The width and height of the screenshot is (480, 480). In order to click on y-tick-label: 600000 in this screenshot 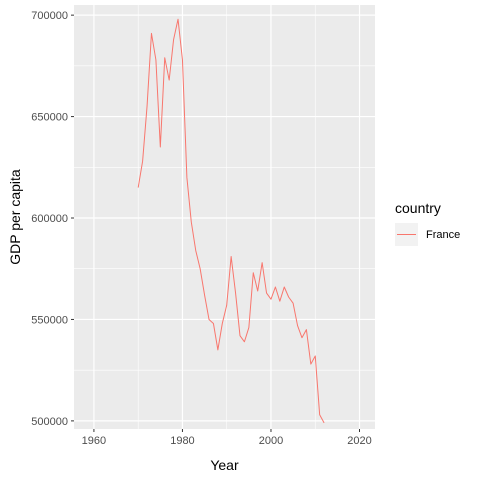, I will do `click(49, 219)`.